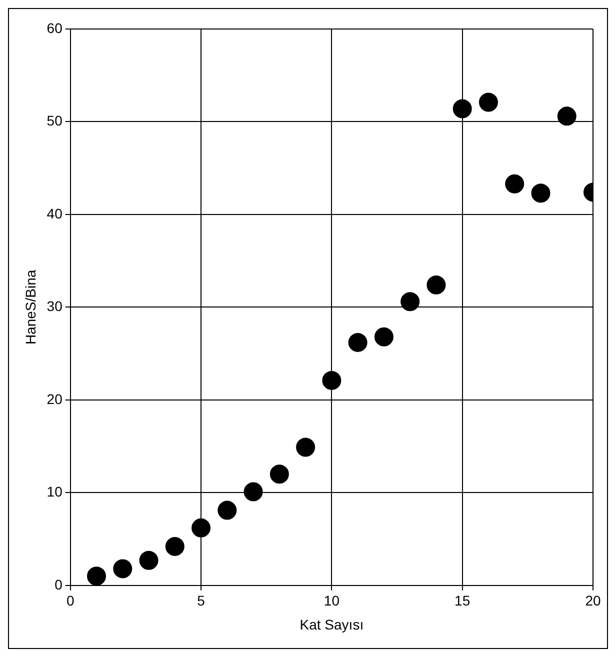 This screenshot has width=616, height=657. I want to click on x-tick-label: 15, so click(462, 600).